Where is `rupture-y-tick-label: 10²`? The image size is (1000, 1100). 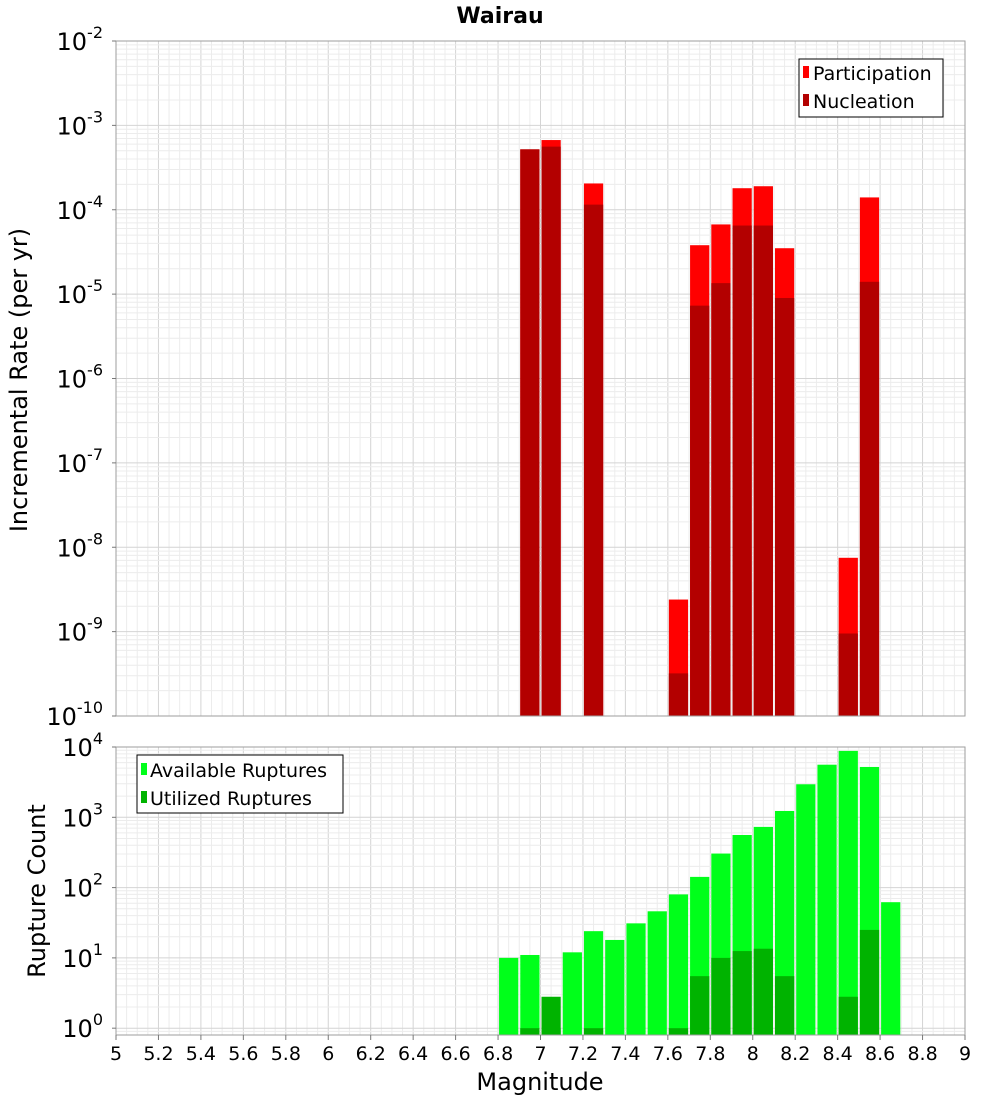
rupture-y-tick-label: 10² is located at coordinates (82, 886).